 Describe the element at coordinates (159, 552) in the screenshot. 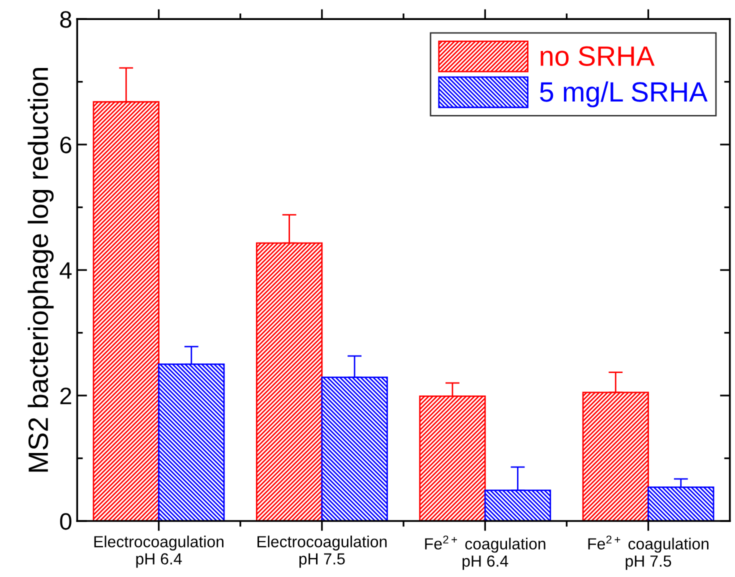

I see `x-tick-label: Electrocoagulation pH 6.4` at that location.